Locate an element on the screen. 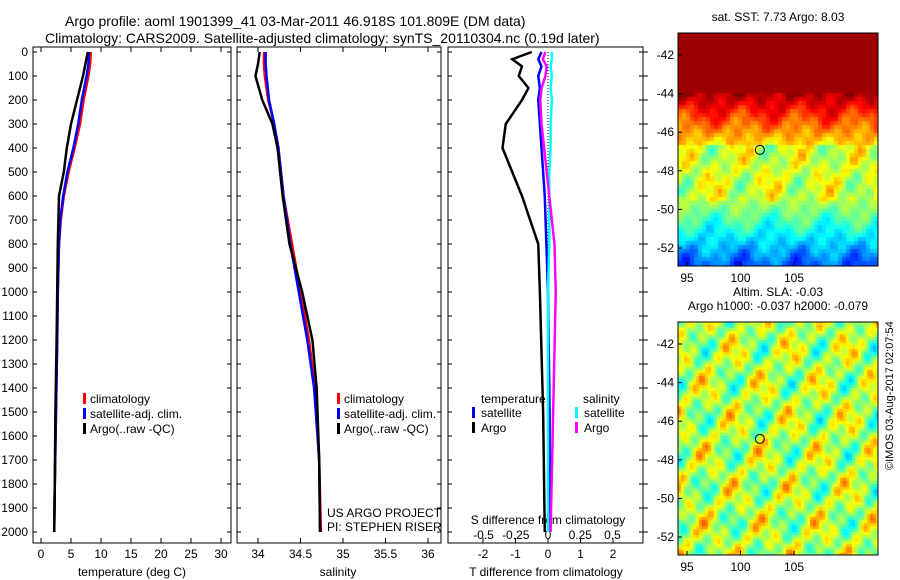 The image size is (900, 580). lat-tick-label: -50 is located at coordinates (666, 498).